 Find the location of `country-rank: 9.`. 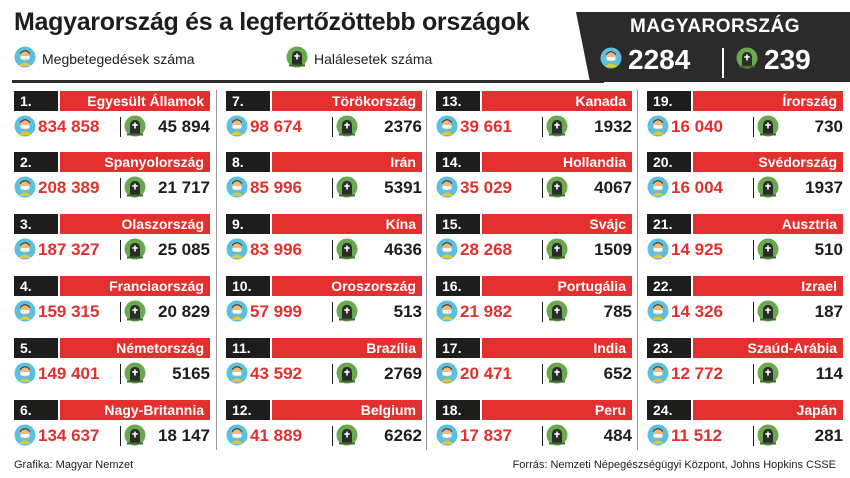

country-rank: 9. is located at coordinates (248, 224).